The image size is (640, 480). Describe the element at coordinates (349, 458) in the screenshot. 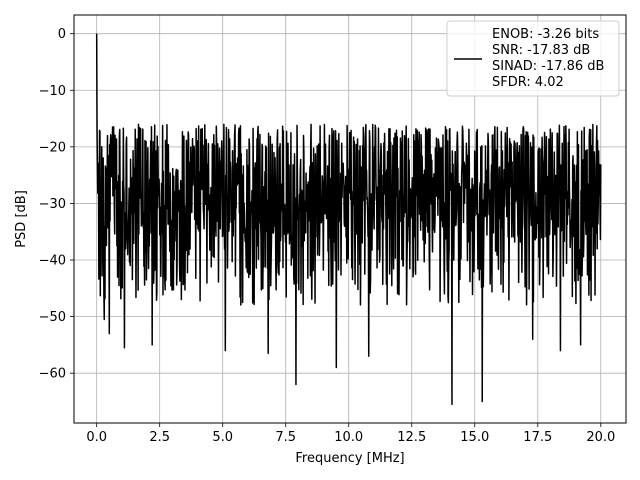

I see `x-axis-label: Frequency [MHz]` at that location.